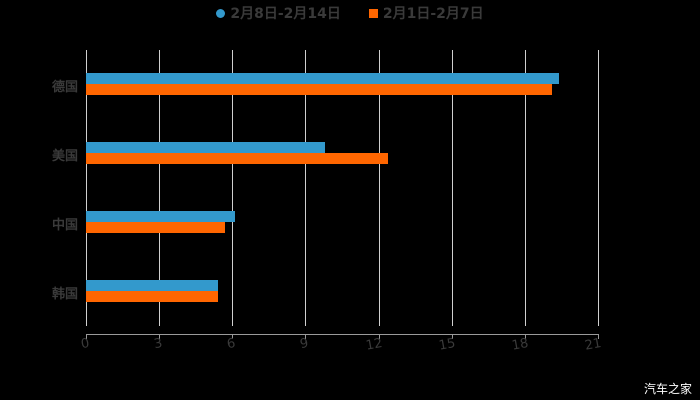 The image size is (700, 400). I want to click on x-tick-label: 15, so click(447, 345).